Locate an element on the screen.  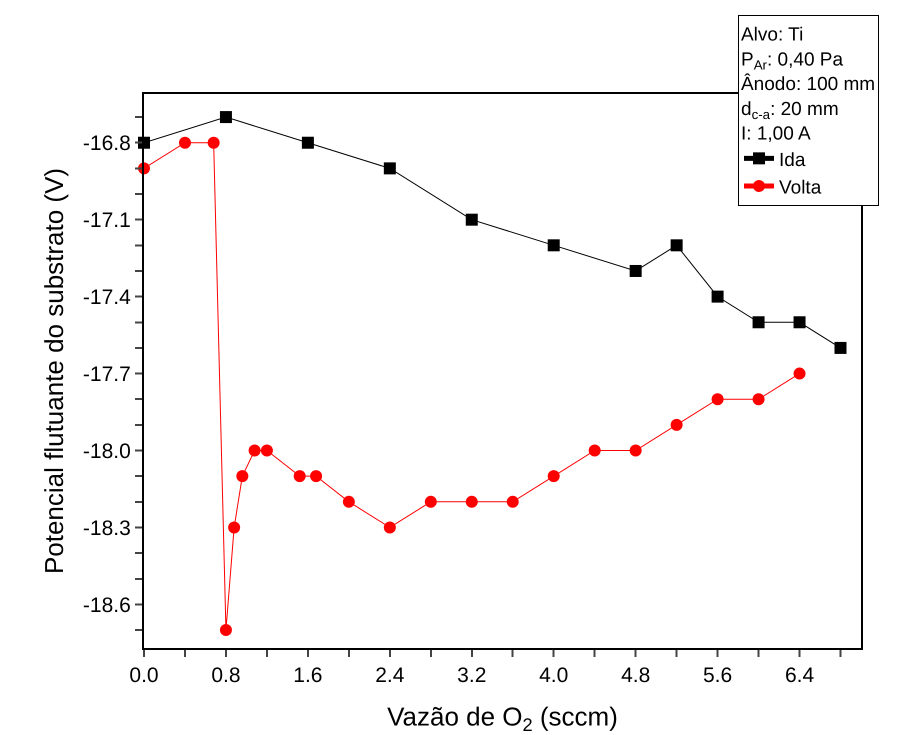
text: Alvo: Ti is located at coordinates (772, 35).